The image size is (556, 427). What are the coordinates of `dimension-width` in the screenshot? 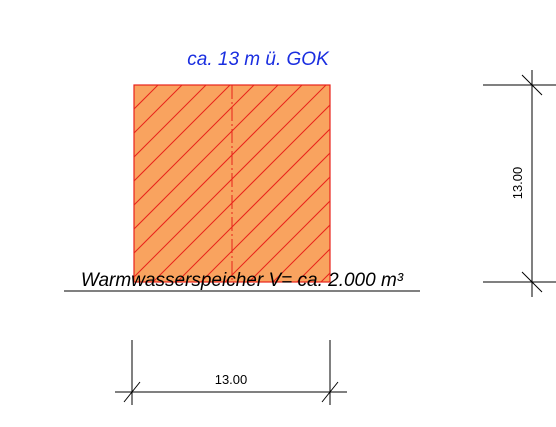 It's located at (231, 372).